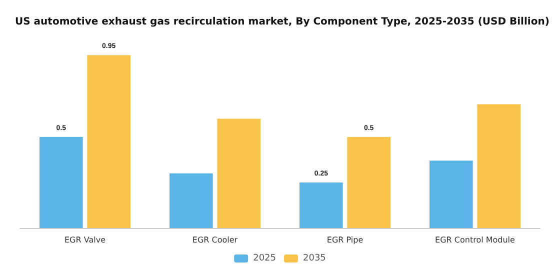 Image resolution: width=560 pixels, height=280 pixels. I want to click on x-tick-label: EGR Valve, so click(85, 240).